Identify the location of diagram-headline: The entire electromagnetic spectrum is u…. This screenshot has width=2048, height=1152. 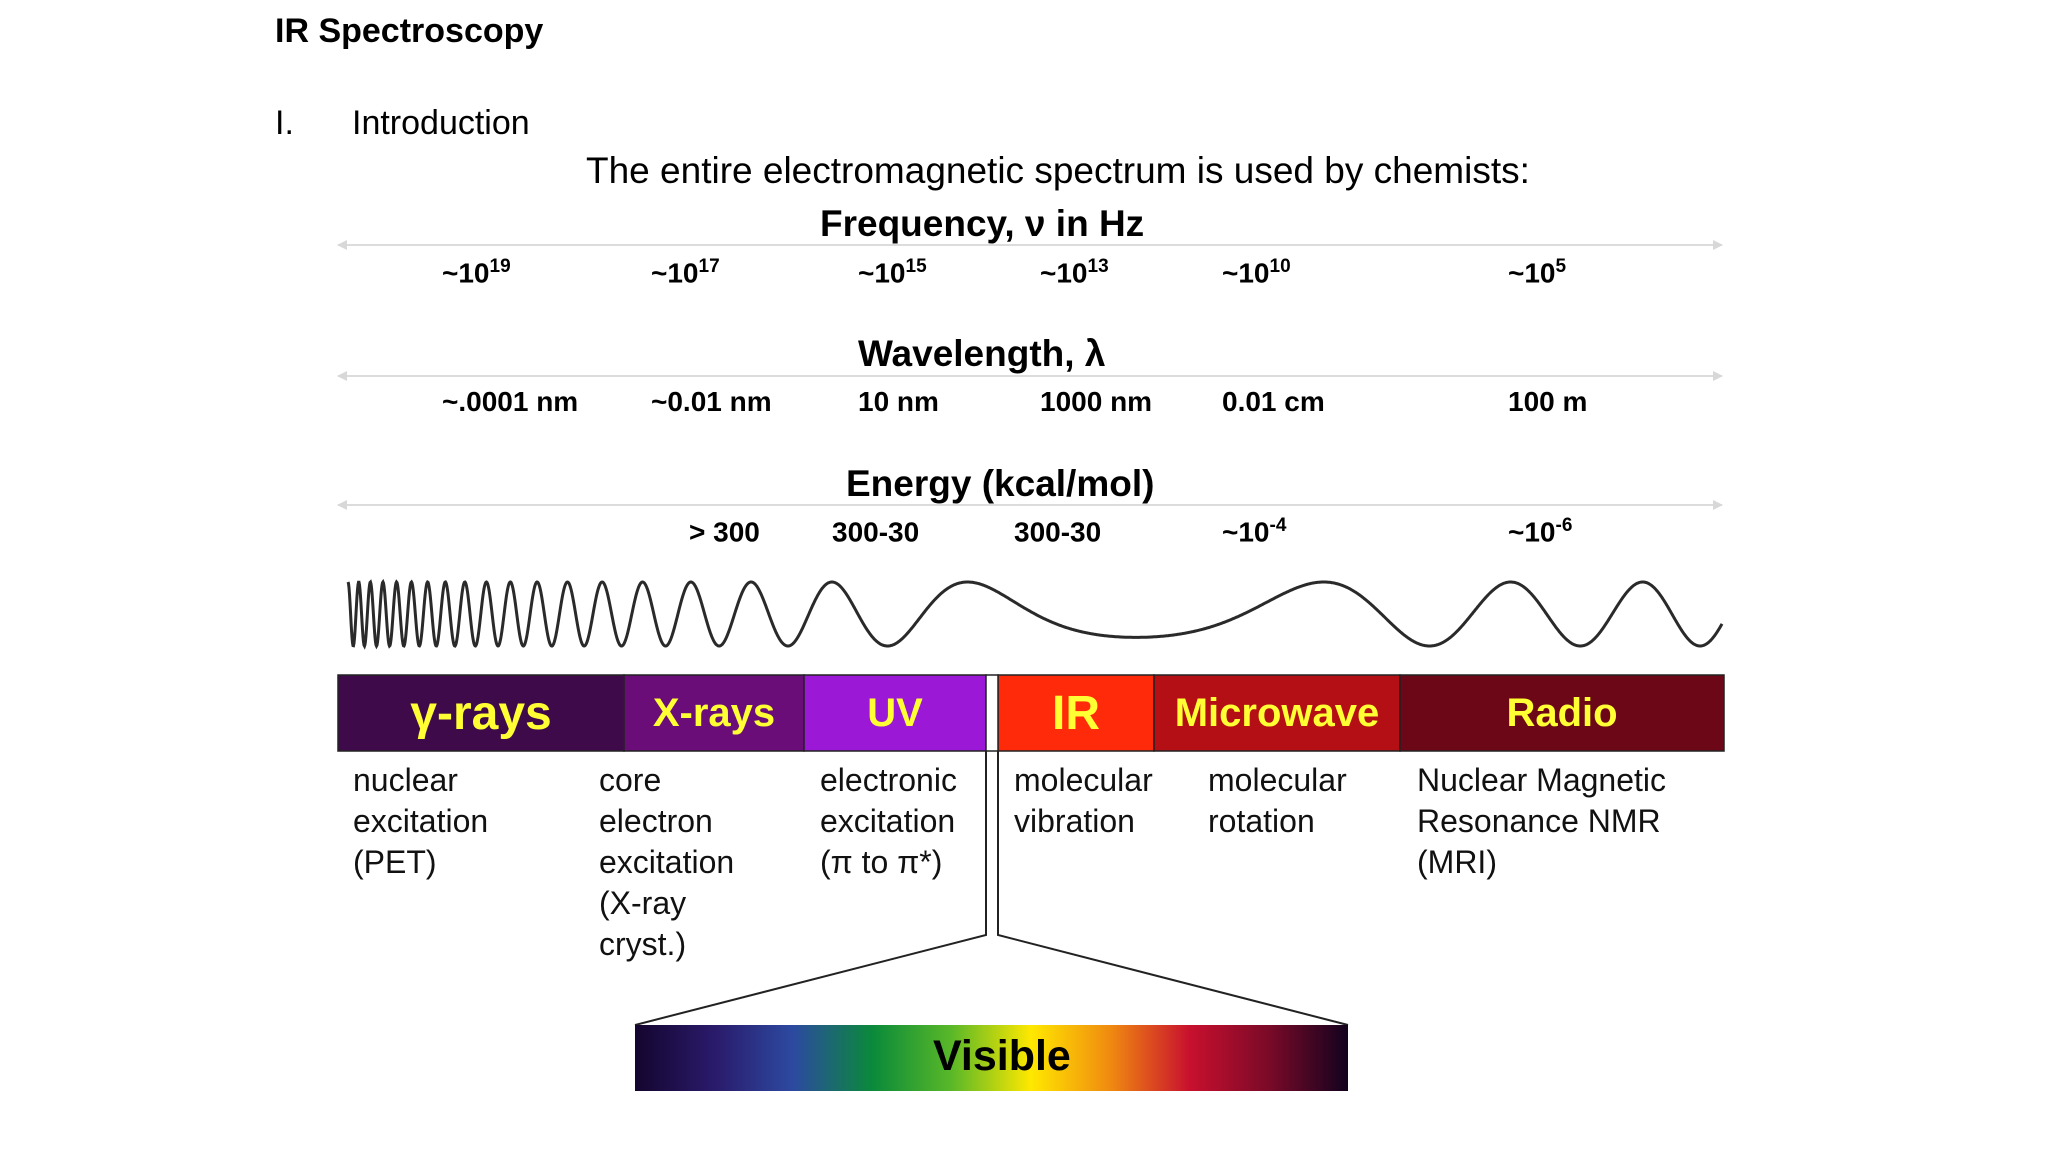
(1058, 170).